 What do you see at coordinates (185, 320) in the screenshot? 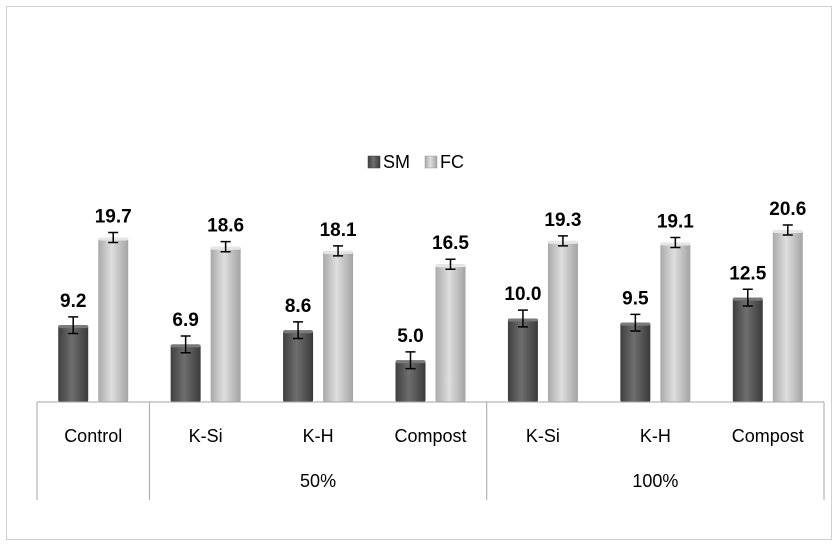
I see `data-label-sm: 6.9` at bounding box center [185, 320].